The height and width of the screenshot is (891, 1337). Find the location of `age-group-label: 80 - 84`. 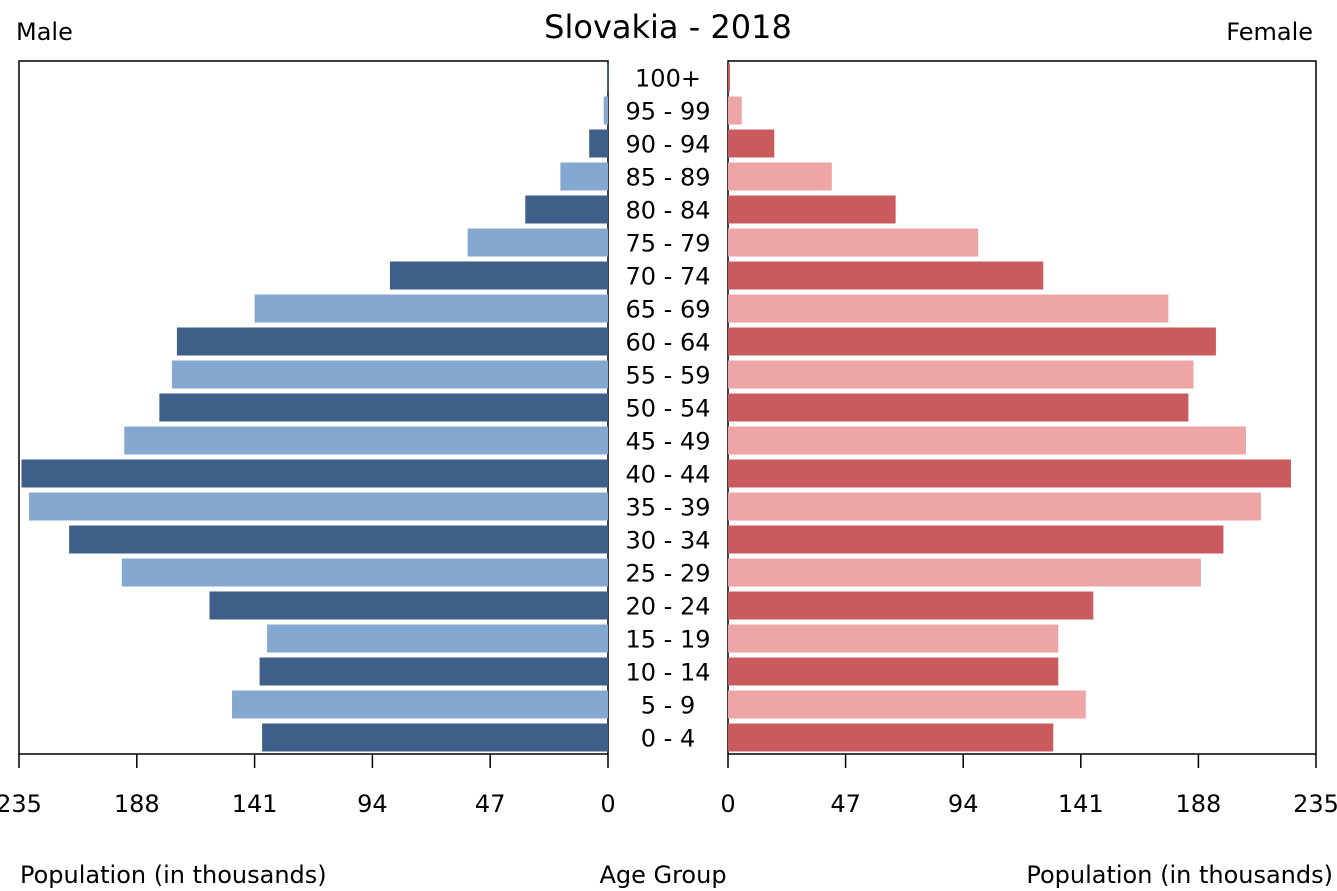

age-group-label: 80 - 84 is located at coordinates (668, 211).